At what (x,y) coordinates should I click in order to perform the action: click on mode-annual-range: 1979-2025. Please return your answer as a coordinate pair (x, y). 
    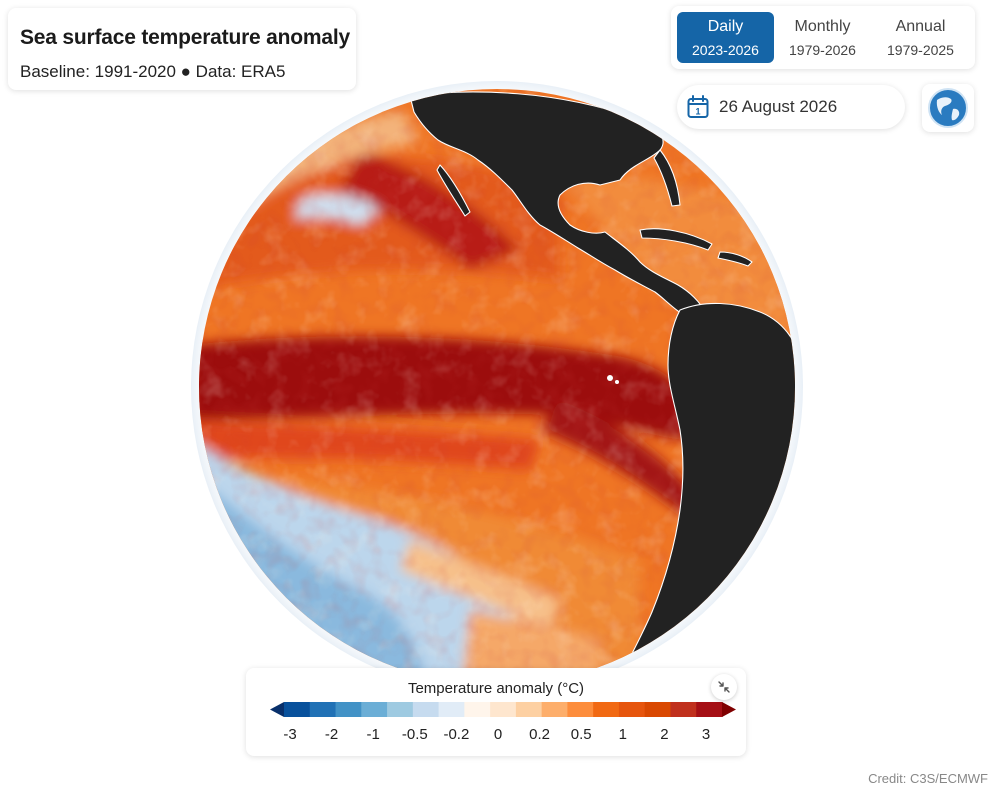
    Looking at the image, I should click on (920, 50).